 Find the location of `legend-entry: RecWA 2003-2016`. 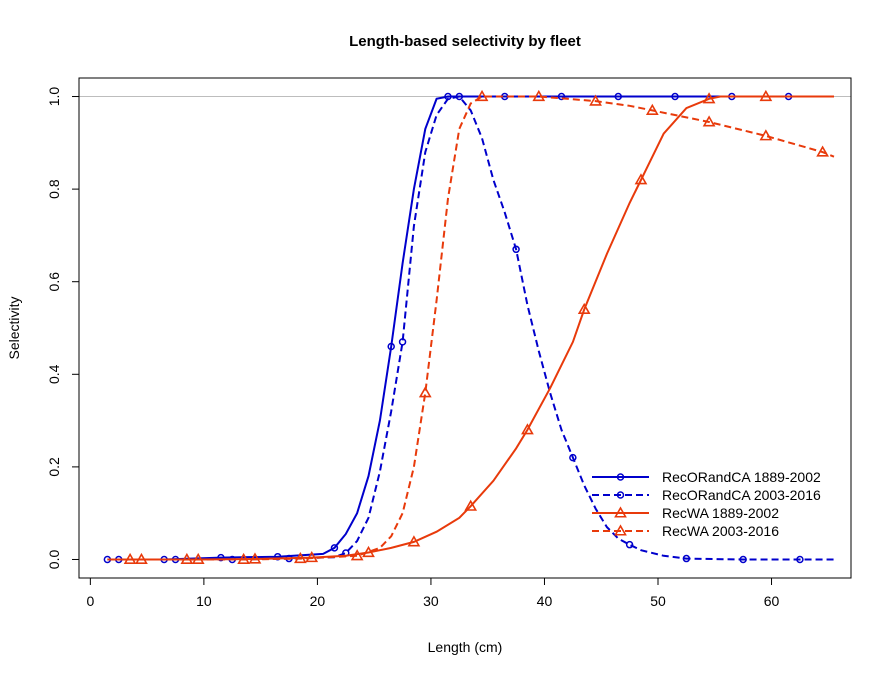

legend-entry: RecWA 2003-2016 is located at coordinates (685, 531).